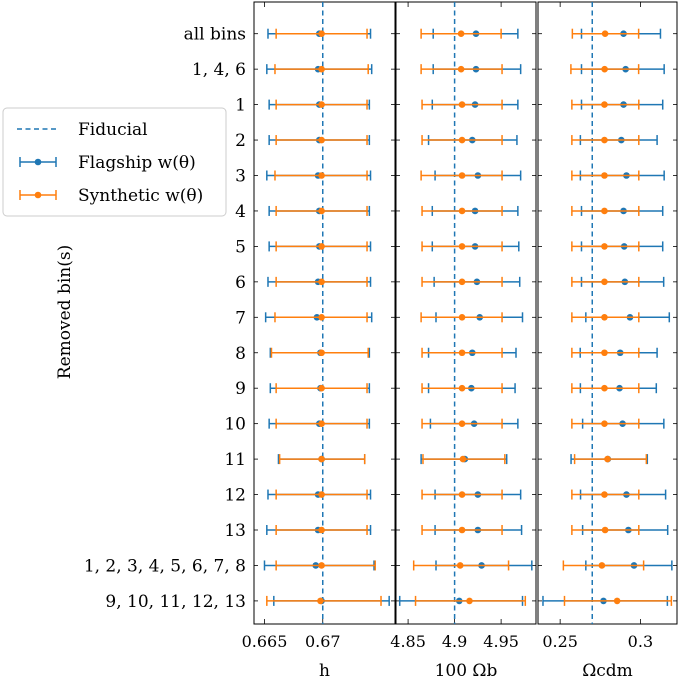  I want to click on x-tick-label: 0.3, so click(640, 641).